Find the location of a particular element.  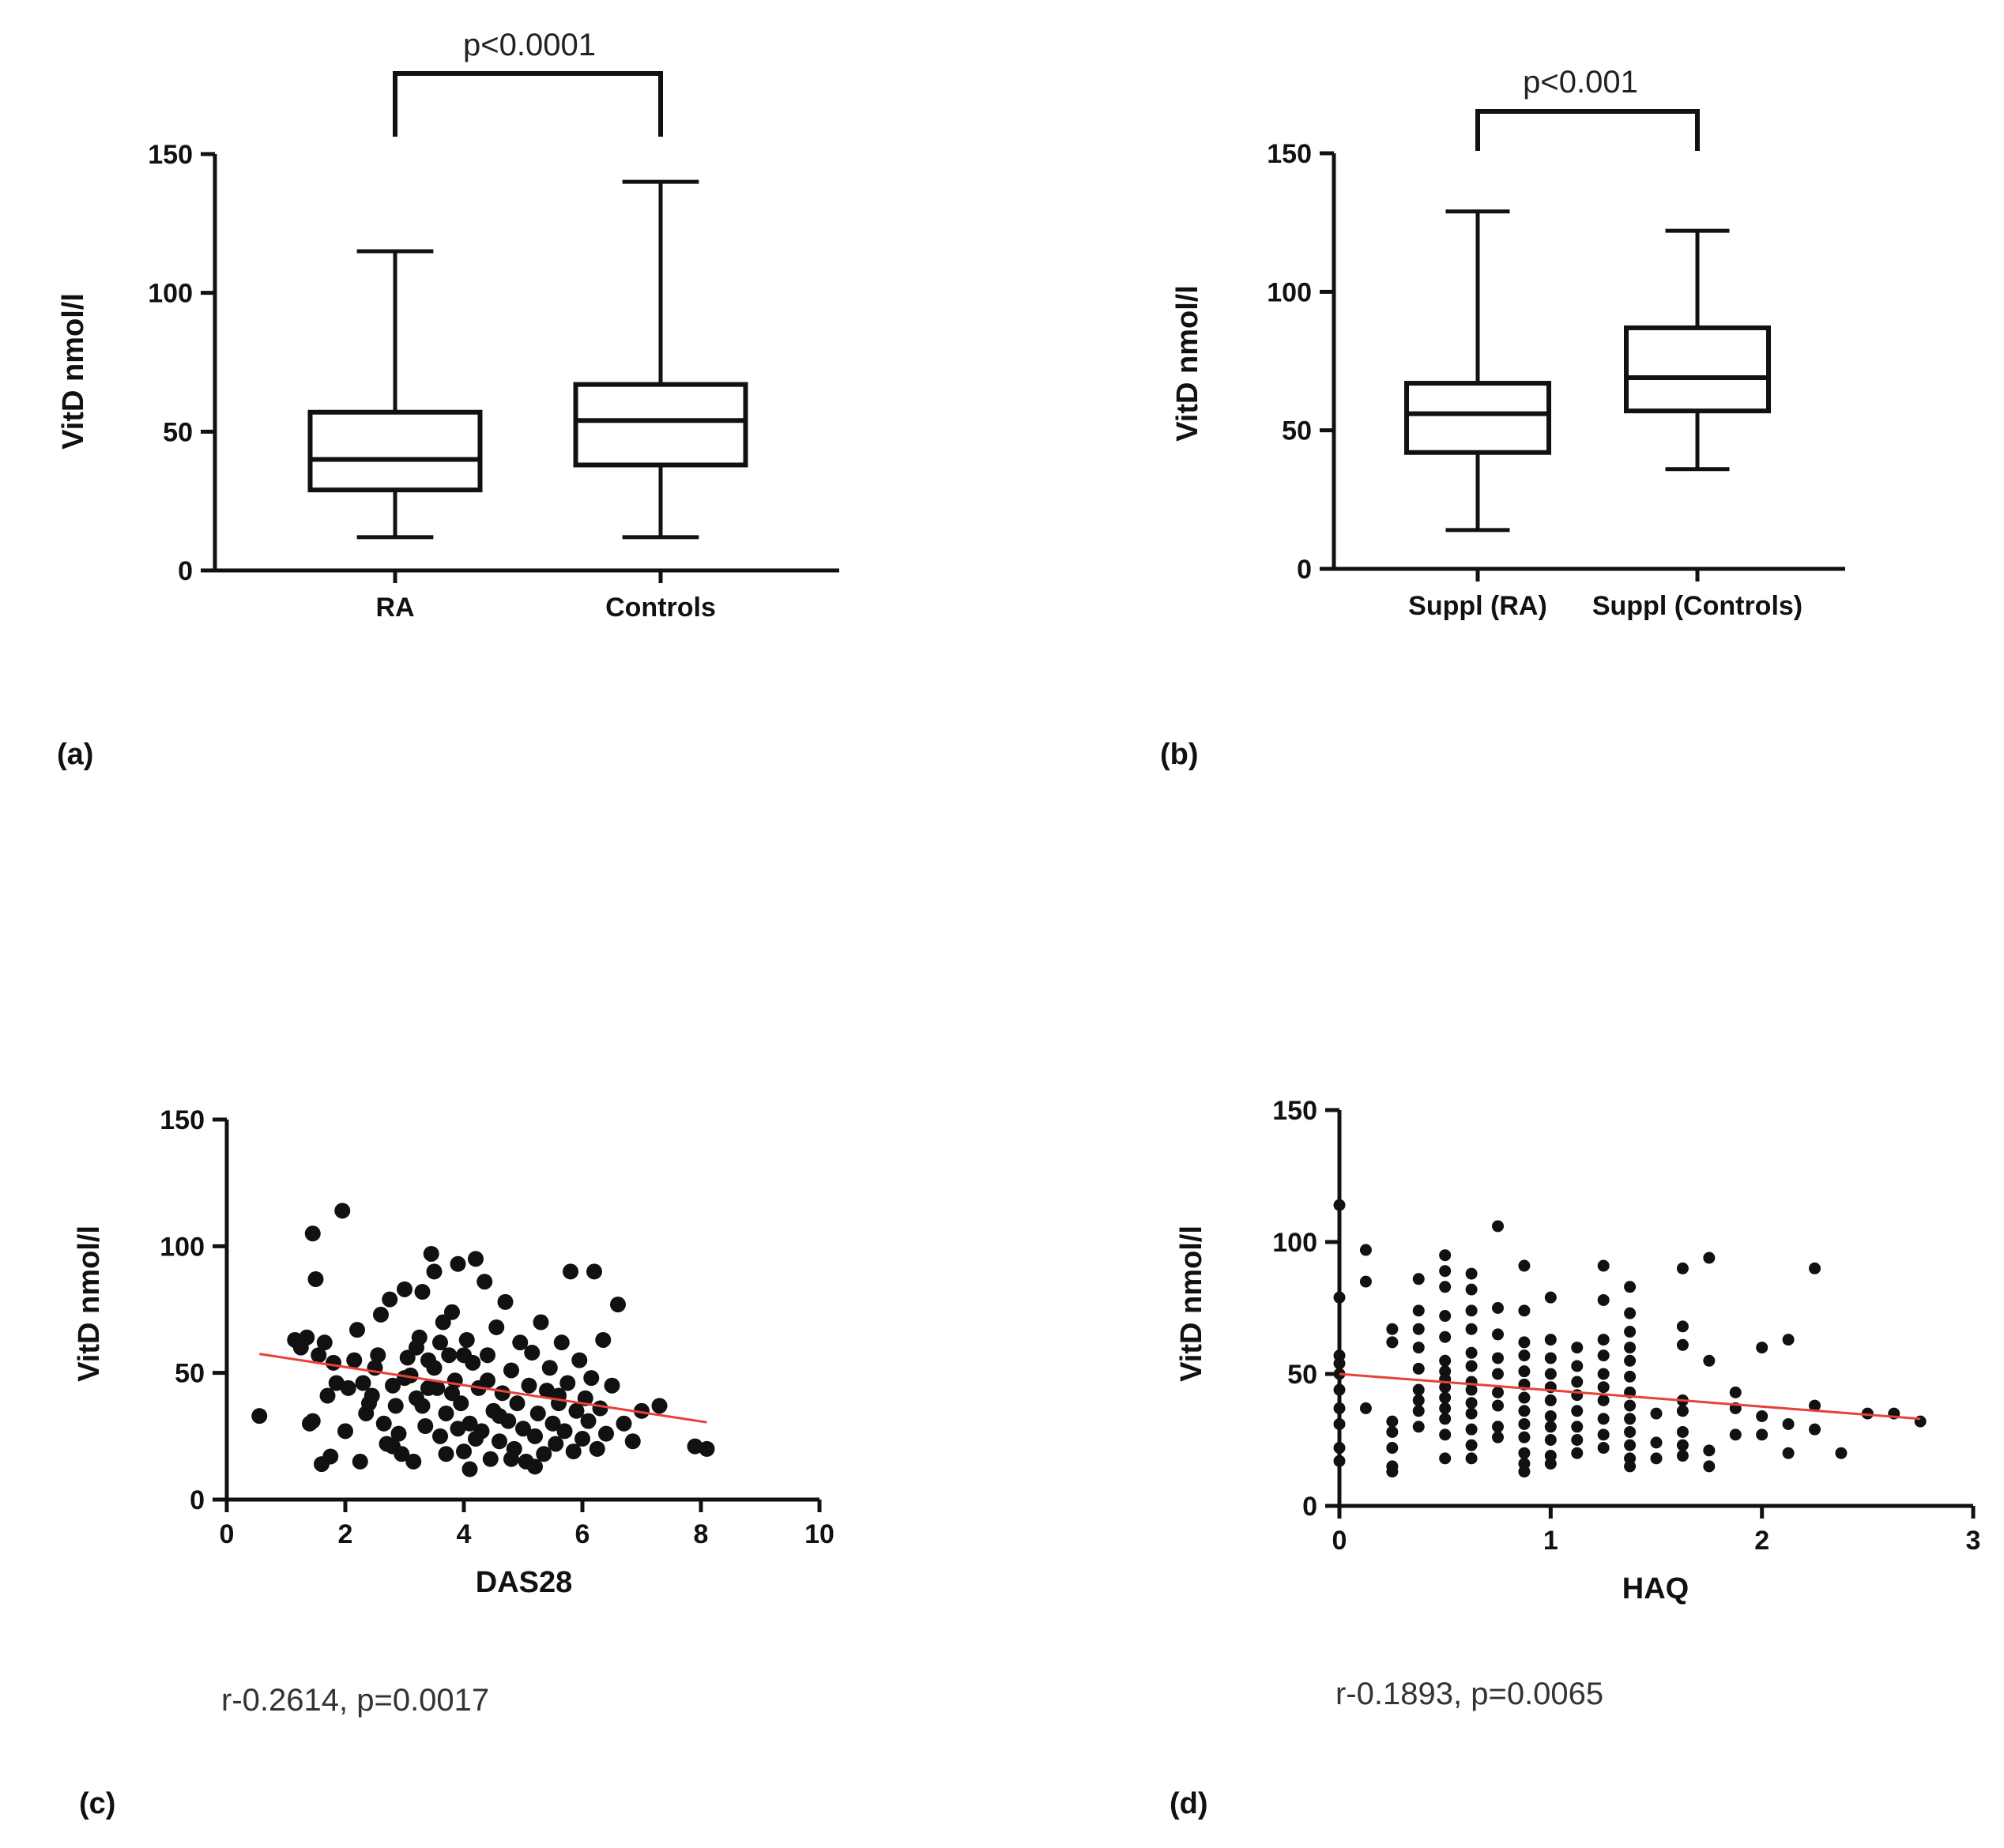

panel-c-axes: 0 50 100 150 0 2 4 6 8 10 is located at coordinates (497, 1327).